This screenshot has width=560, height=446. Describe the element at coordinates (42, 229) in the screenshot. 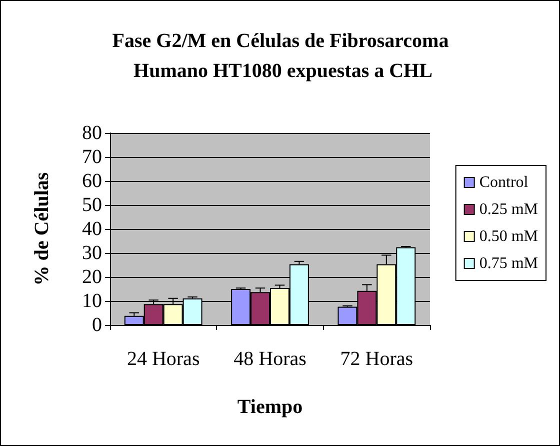

I see `y-axis-title: % de Células` at that location.